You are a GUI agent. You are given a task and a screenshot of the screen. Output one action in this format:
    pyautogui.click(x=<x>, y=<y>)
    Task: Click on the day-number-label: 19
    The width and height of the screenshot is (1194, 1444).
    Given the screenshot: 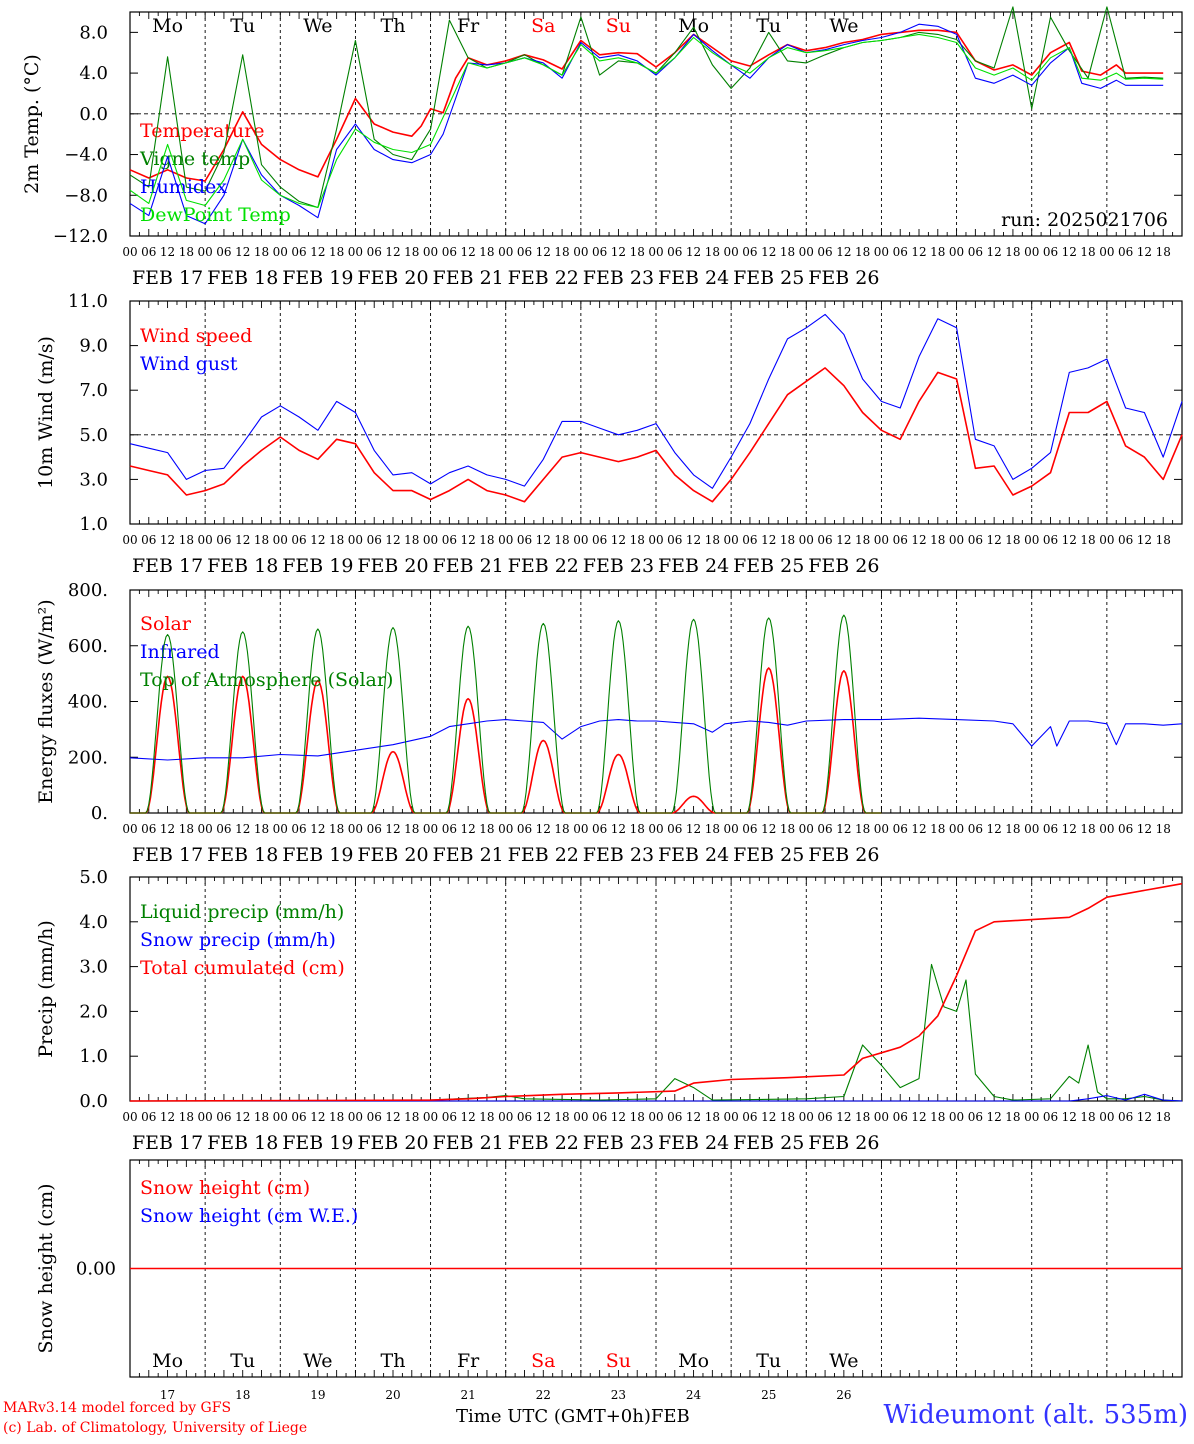 What is the action you would take?
    pyautogui.click(x=317, y=1395)
    